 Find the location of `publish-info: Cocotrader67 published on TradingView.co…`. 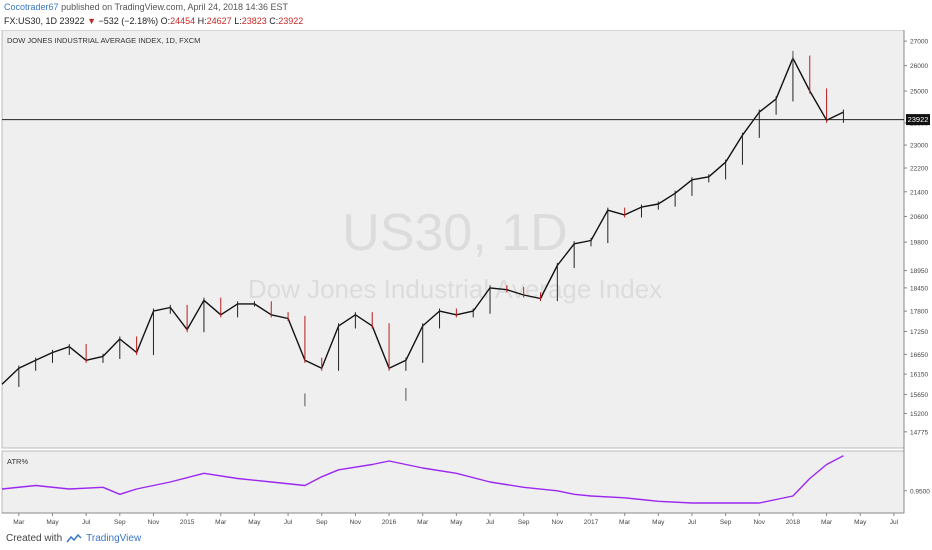

publish-info: Cocotrader67 published on TradingView.co… is located at coordinates (146, 7).